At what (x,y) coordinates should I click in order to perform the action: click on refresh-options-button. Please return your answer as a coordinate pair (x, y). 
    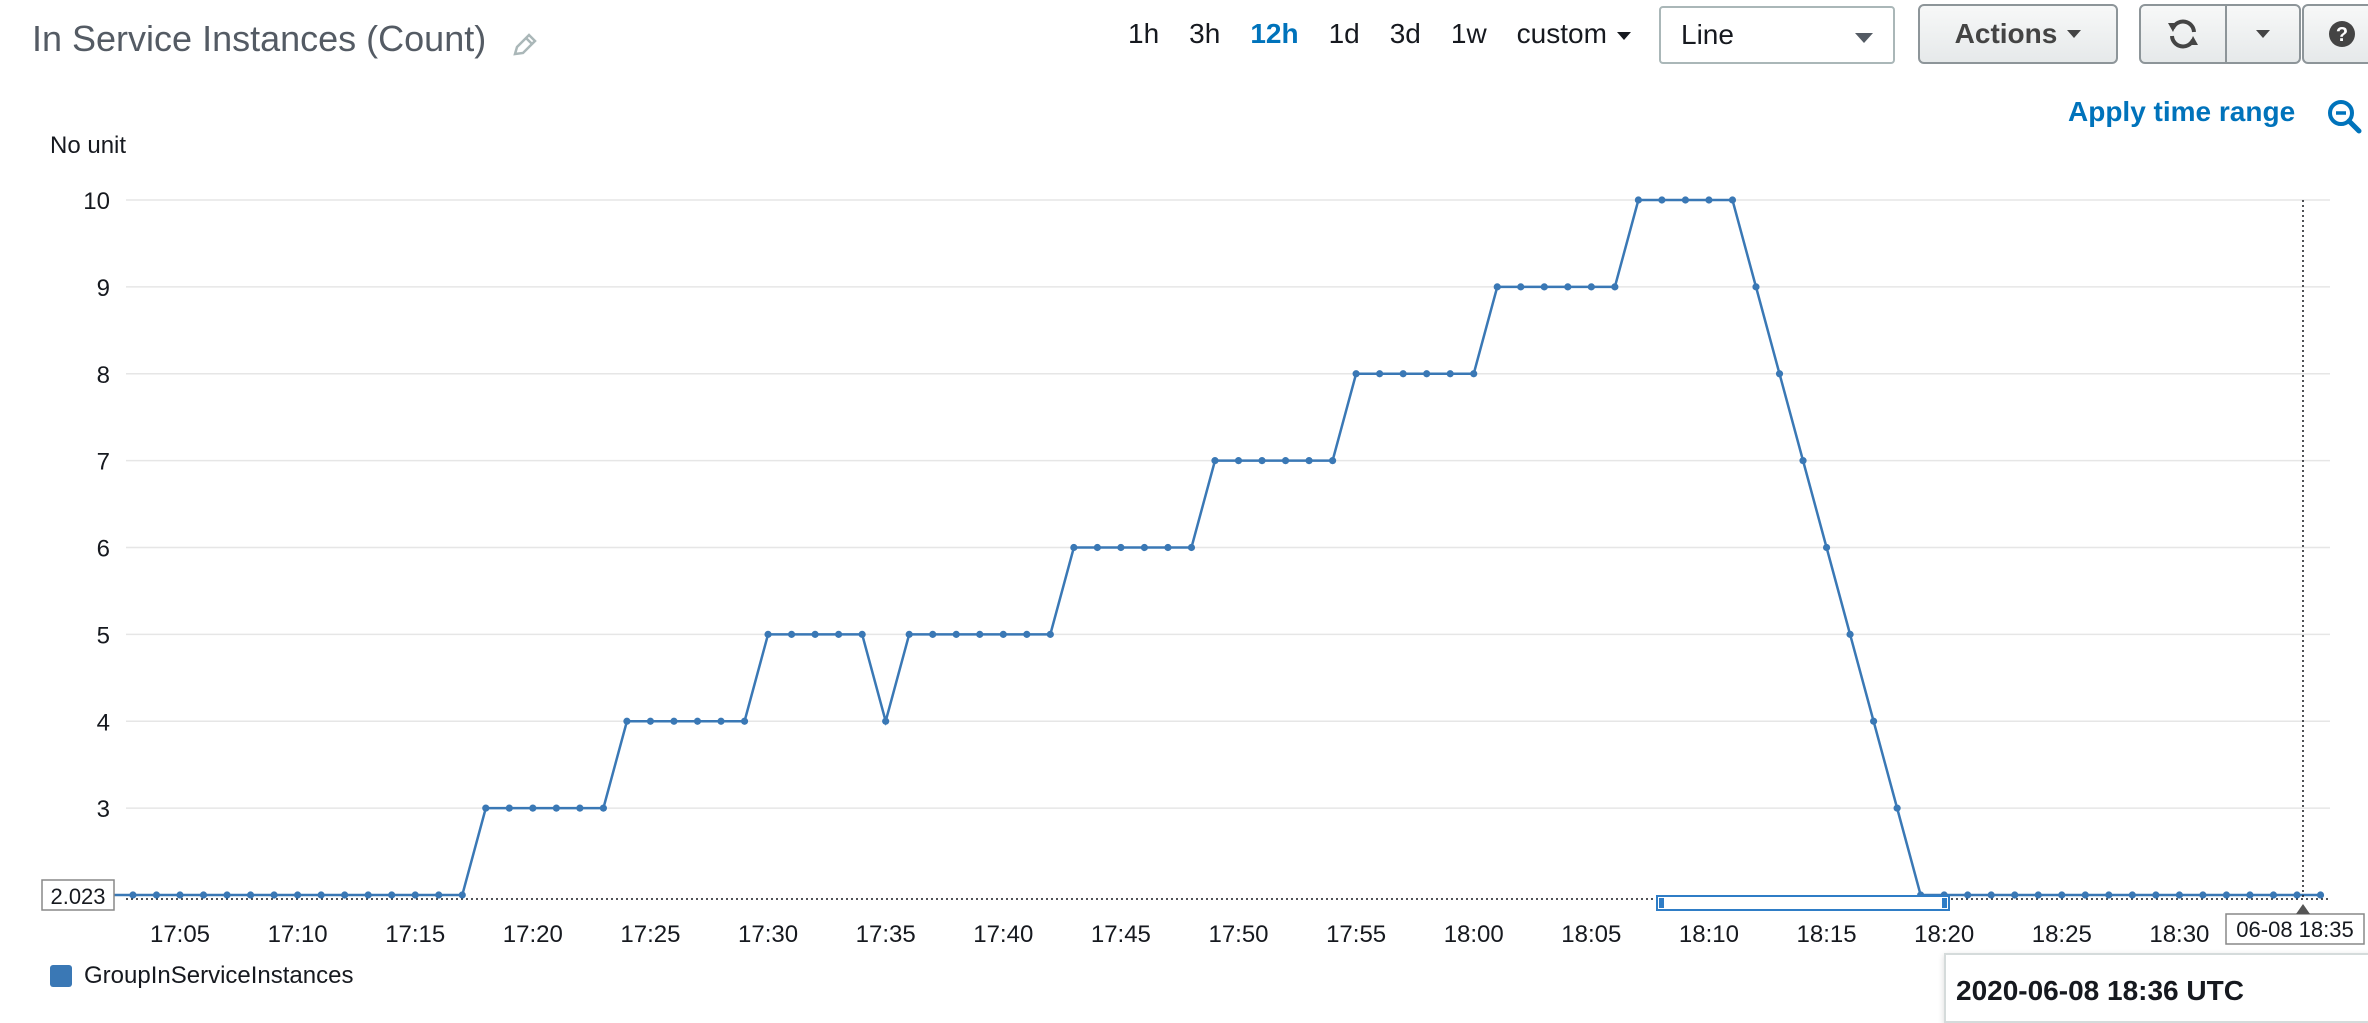
    Looking at the image, I should click on (2263, 34).